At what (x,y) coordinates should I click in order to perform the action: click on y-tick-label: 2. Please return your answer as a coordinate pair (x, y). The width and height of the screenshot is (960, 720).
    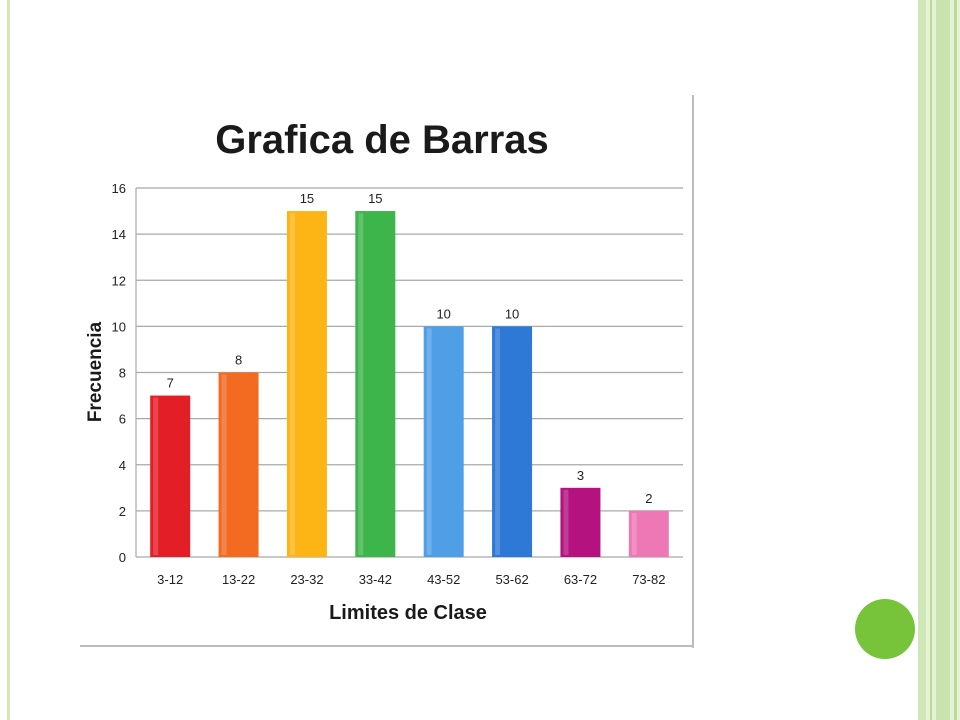
    Looking at the image, I should click on (122, 511).